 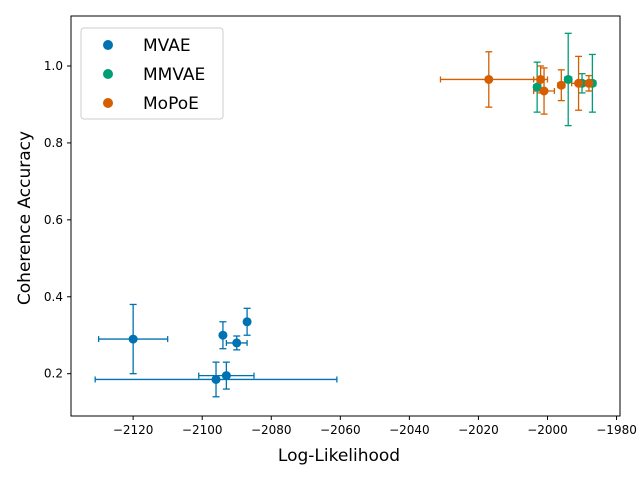 I want to click on x-tick-label: −2080, so click(x=271, y=430).